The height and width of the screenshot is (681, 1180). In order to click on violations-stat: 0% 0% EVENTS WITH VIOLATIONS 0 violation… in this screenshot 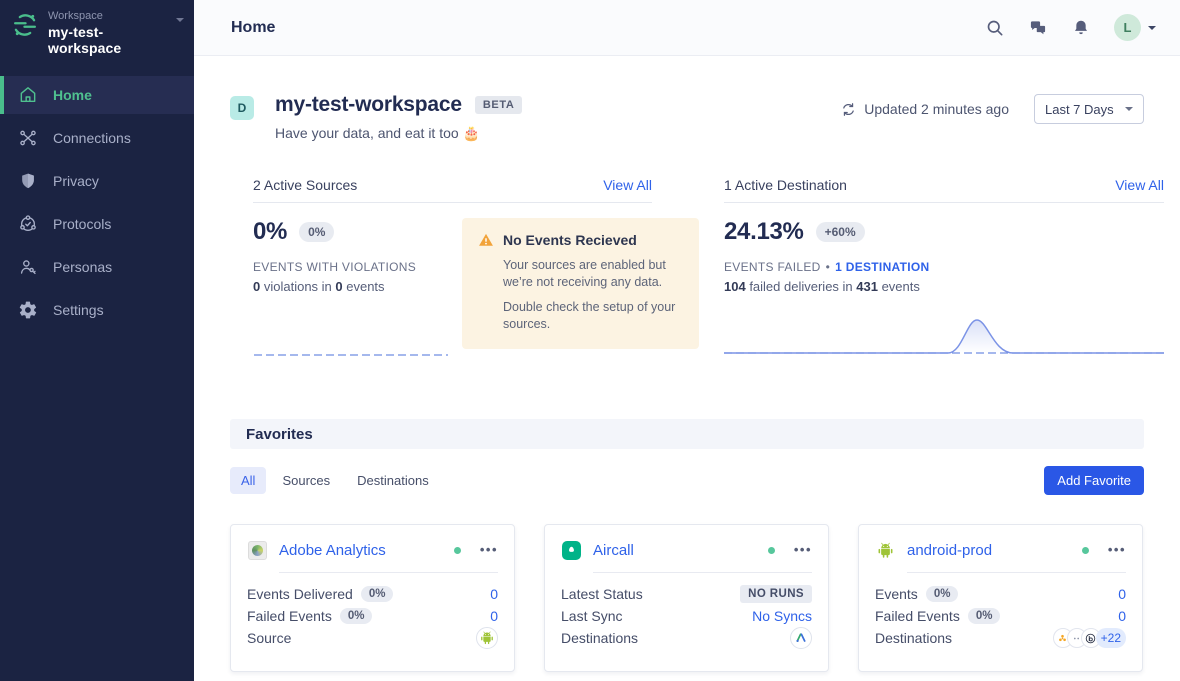, I will do `click(357, 288)`.